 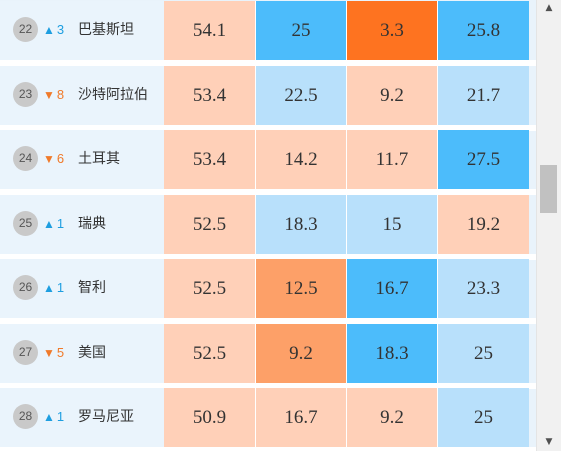 I want to click on rank-change: ▲ 3, so click(x=53, y=30).